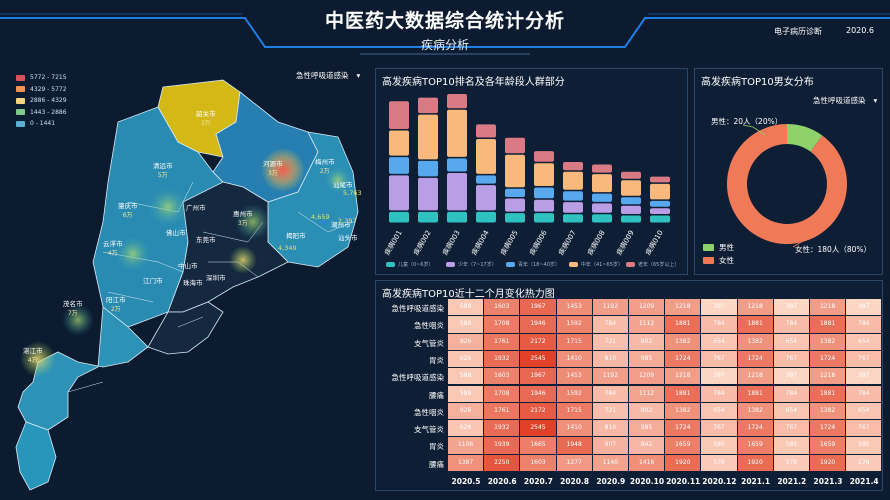  Describe the element at coordinates (113, 249) in the screenshot. I see `map-city-label: 云浮市 4万` at that location.